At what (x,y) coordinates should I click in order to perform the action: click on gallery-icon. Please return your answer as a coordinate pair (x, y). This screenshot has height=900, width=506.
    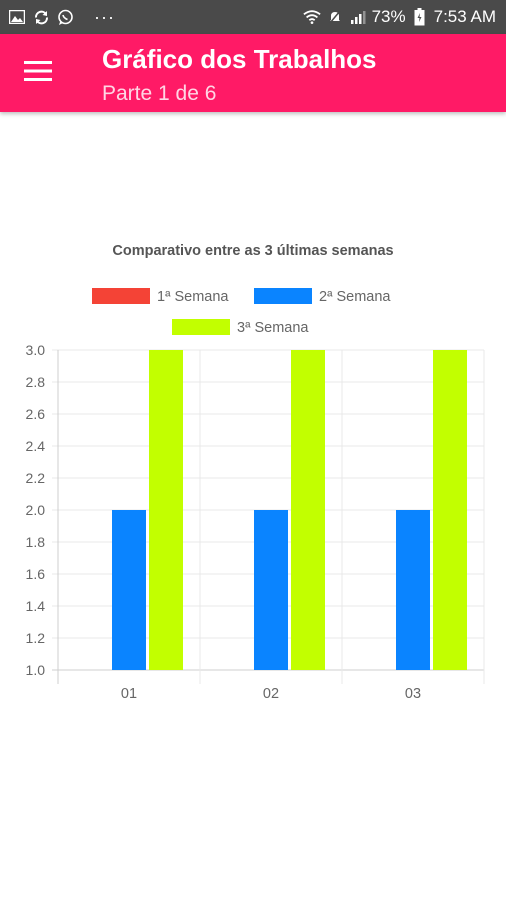
    Looking at the image, I should click on (17, 17).